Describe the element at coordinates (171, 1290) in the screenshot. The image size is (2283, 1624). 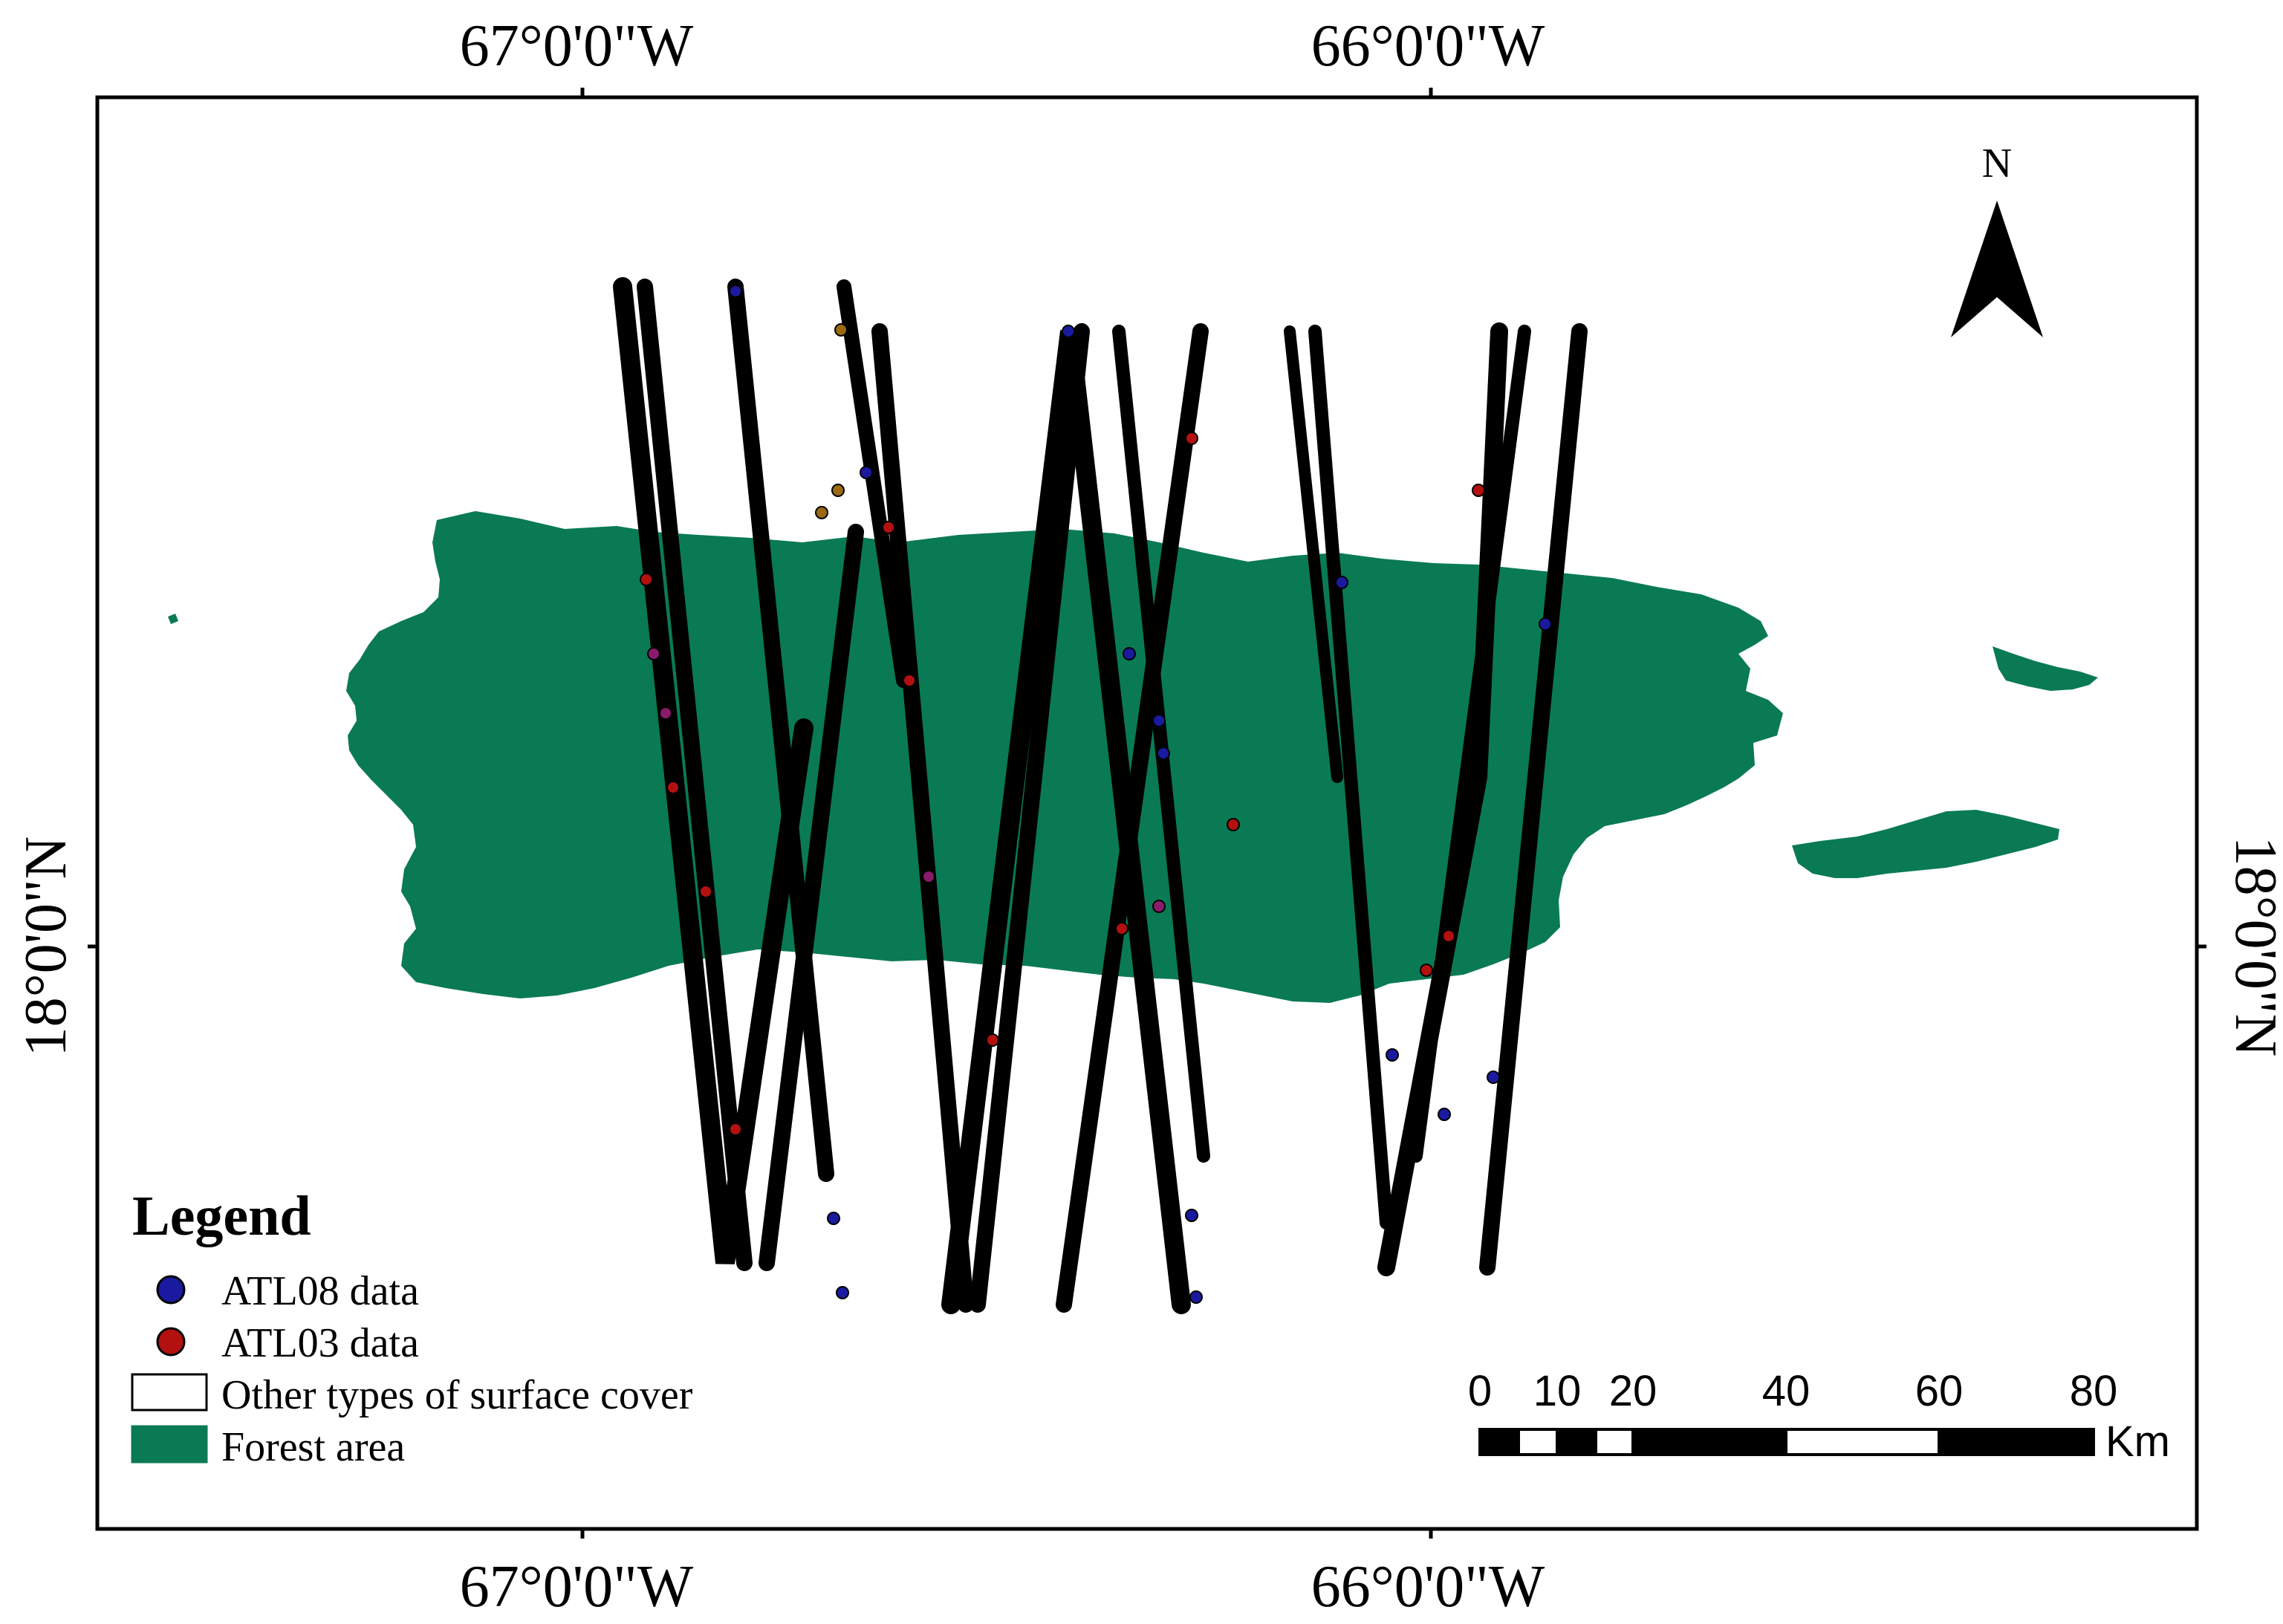
I see `legend-atl08-symbol` at that location.